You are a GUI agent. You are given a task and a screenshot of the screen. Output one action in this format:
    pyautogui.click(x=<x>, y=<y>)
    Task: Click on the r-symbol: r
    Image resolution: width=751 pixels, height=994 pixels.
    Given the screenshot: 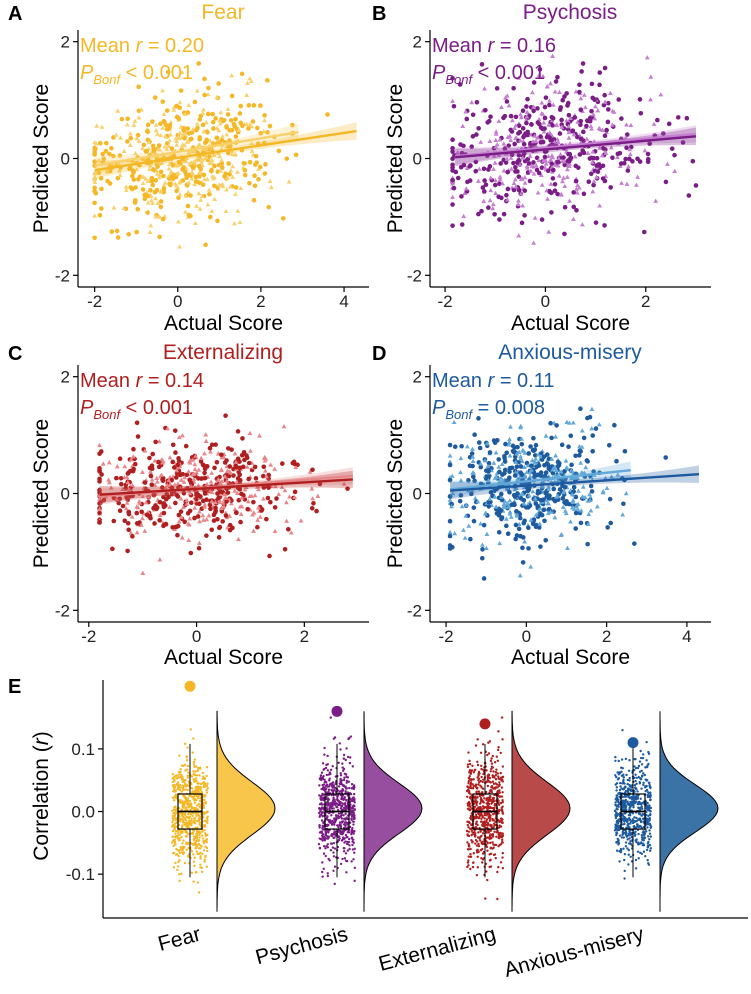 What is the action you would take?
    pyautogui.click(x=140, y=46)
    